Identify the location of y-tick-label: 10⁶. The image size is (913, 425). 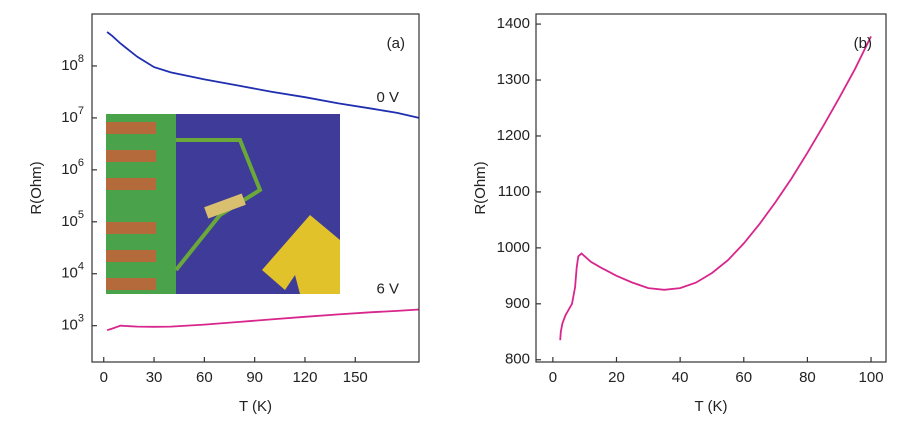
(72, 167).